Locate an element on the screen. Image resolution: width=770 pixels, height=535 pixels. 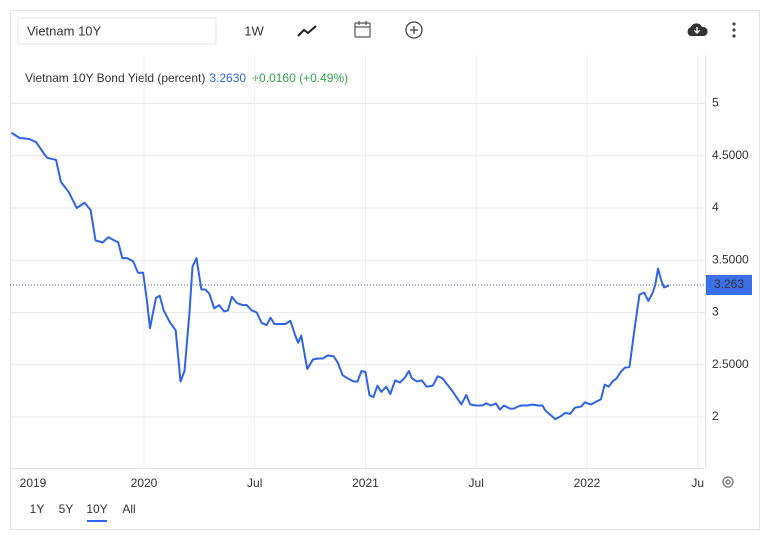
range-button: 5Y is located at coordinates (66, 509).